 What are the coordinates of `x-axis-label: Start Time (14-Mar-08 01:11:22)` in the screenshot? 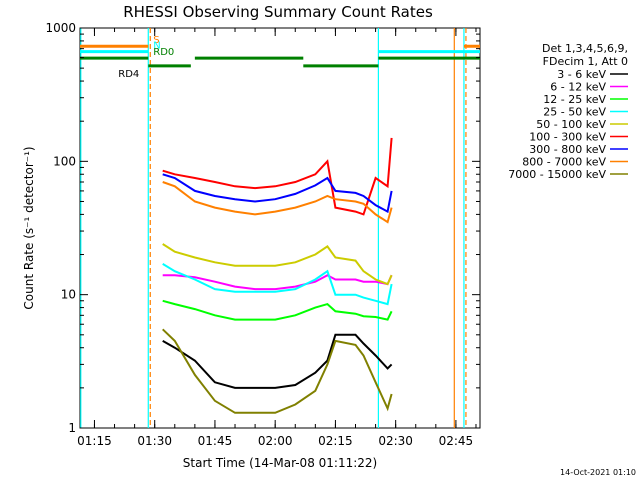 It's located at (280, 463).